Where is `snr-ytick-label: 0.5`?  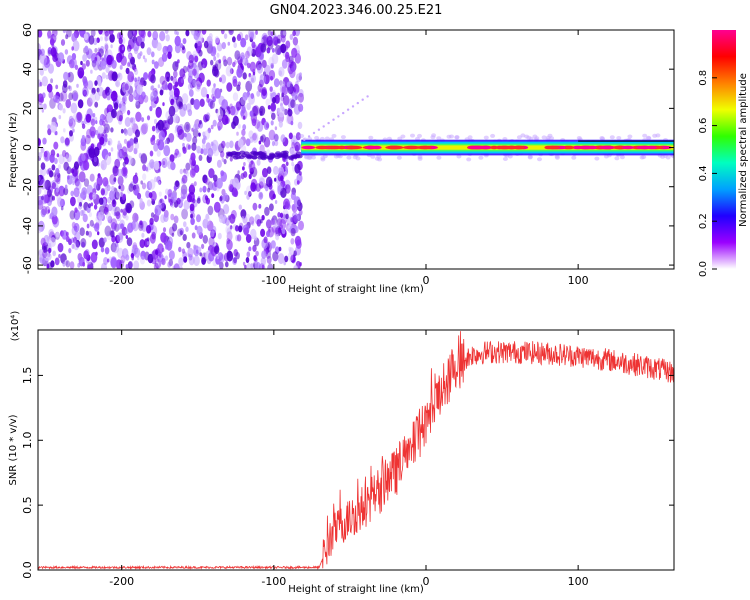 snr-ytick-label: 0.5 is located at coordinates (27, 505).